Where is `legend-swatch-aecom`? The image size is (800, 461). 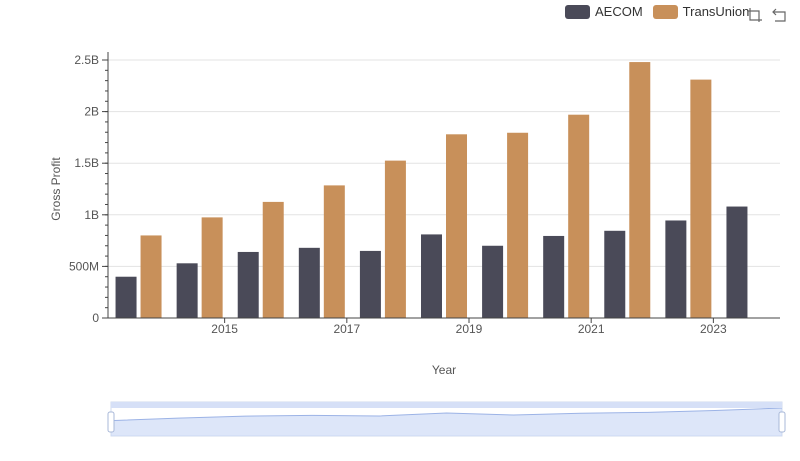
legend-swatch-aecom is located at coordinates (577, 11).